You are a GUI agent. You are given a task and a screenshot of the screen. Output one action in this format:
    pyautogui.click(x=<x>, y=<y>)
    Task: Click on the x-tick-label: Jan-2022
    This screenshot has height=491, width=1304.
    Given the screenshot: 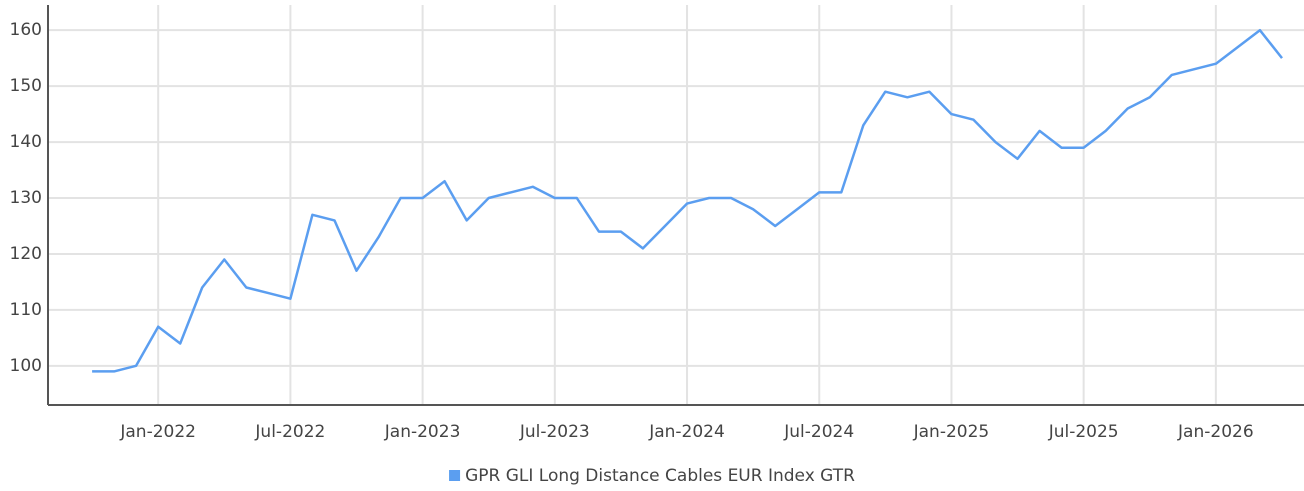 What is the action you would take?
    pyautogui.click(x=157, y=432)
    